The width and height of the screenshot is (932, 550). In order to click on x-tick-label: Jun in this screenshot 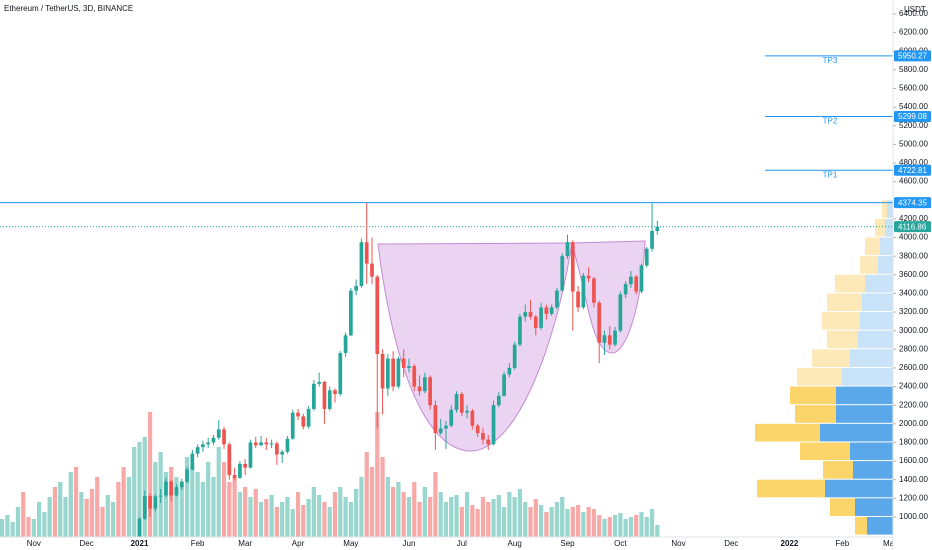, I will do `click(409, 543)`.